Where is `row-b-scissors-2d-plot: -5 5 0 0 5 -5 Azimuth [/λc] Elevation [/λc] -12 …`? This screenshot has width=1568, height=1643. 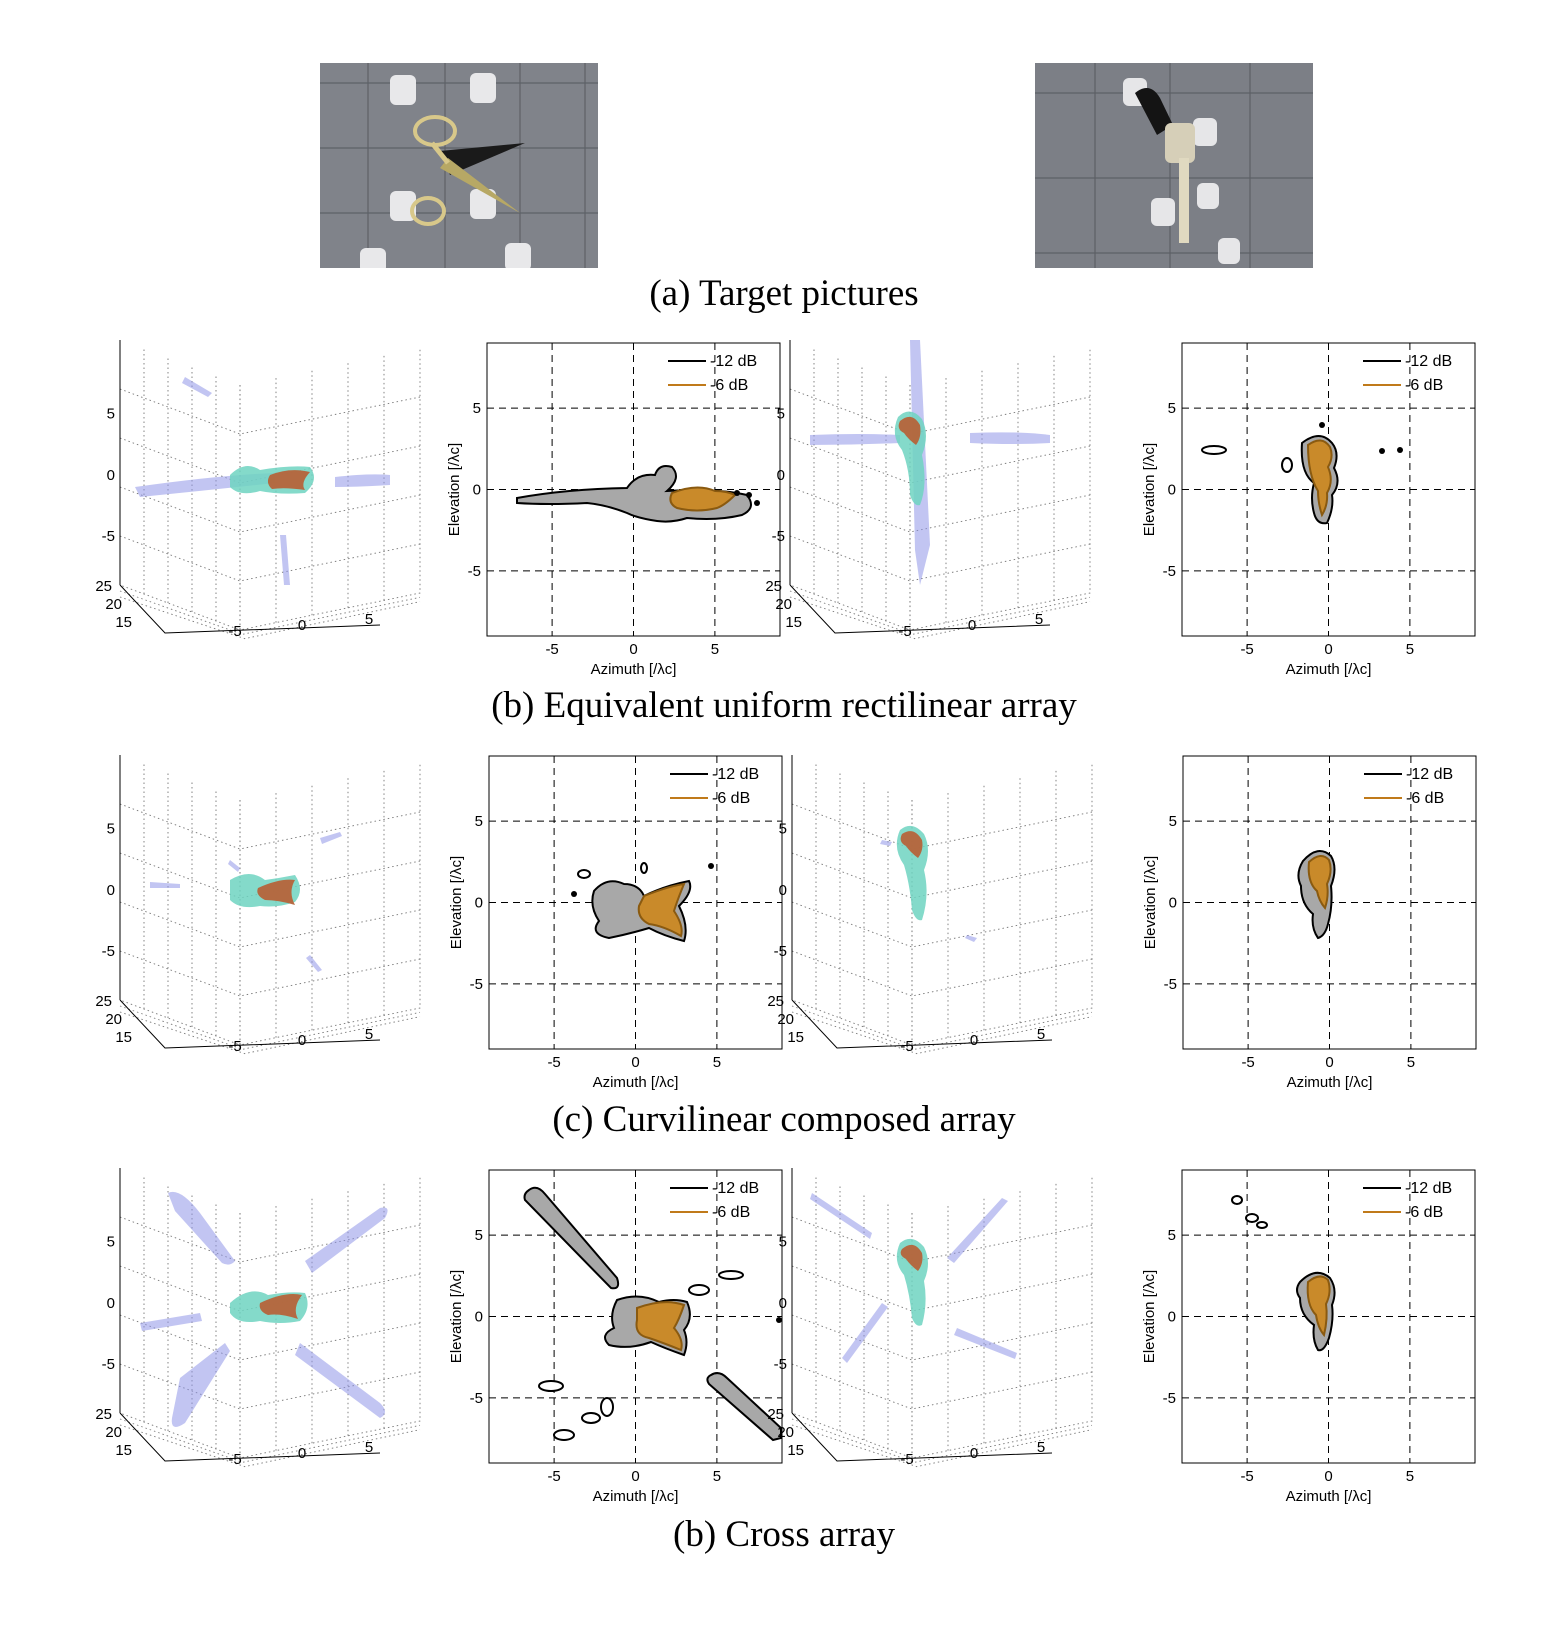
row-b-scissors-2d-plot: -5 5 0 0 5 -5 Azimuth [/λc] Elevation [/λc] -12 … is located at coordinates (616, 510).